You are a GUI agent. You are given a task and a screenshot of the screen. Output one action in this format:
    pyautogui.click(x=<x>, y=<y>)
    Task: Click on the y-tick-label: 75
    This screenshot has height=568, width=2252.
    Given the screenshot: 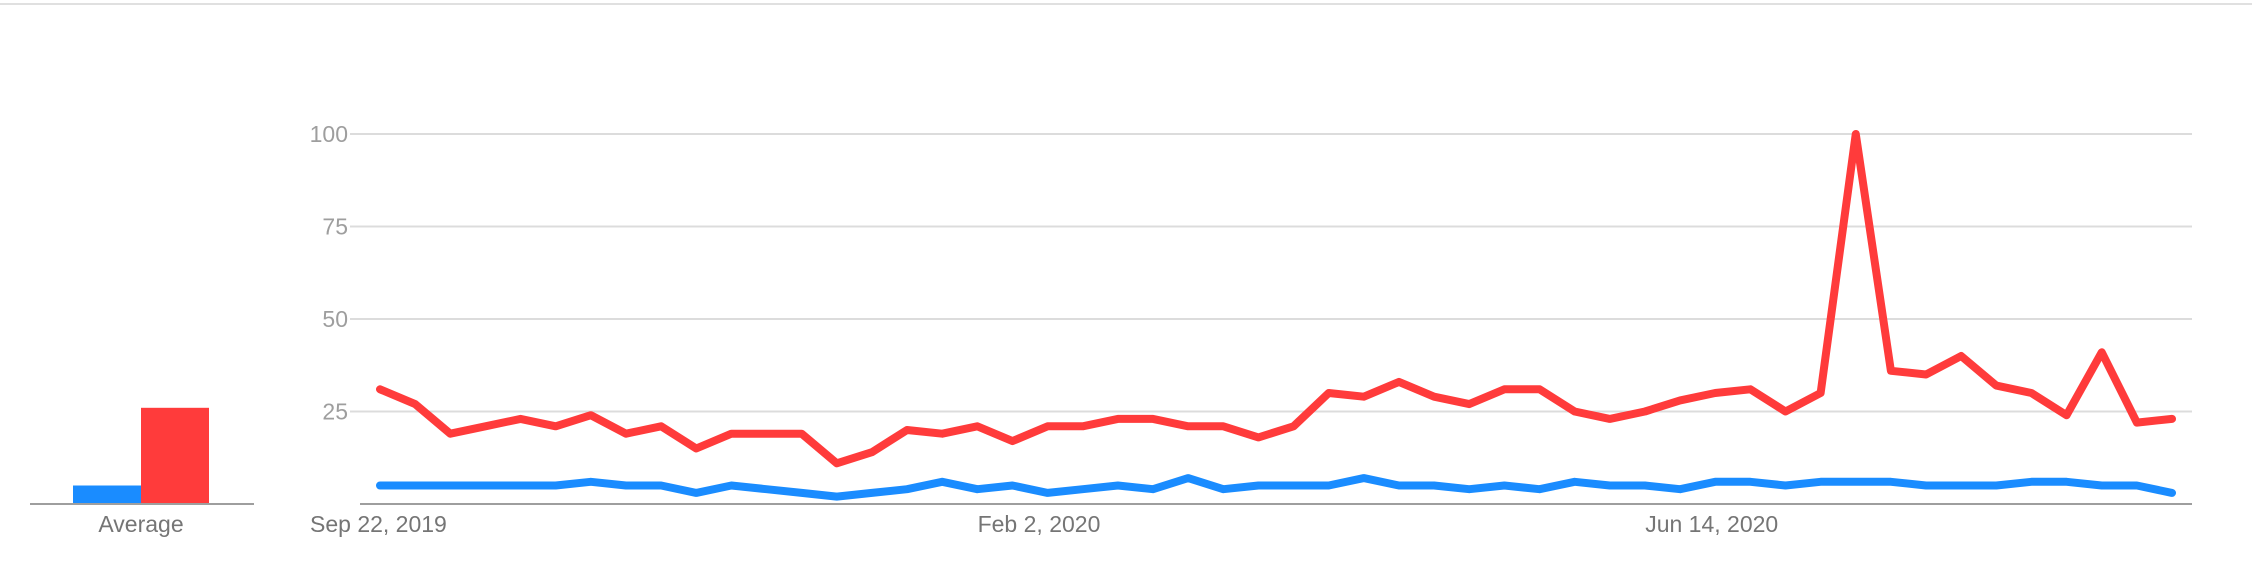 What is the action you would take?
    pyautogui.click(x=335, y=227)
    